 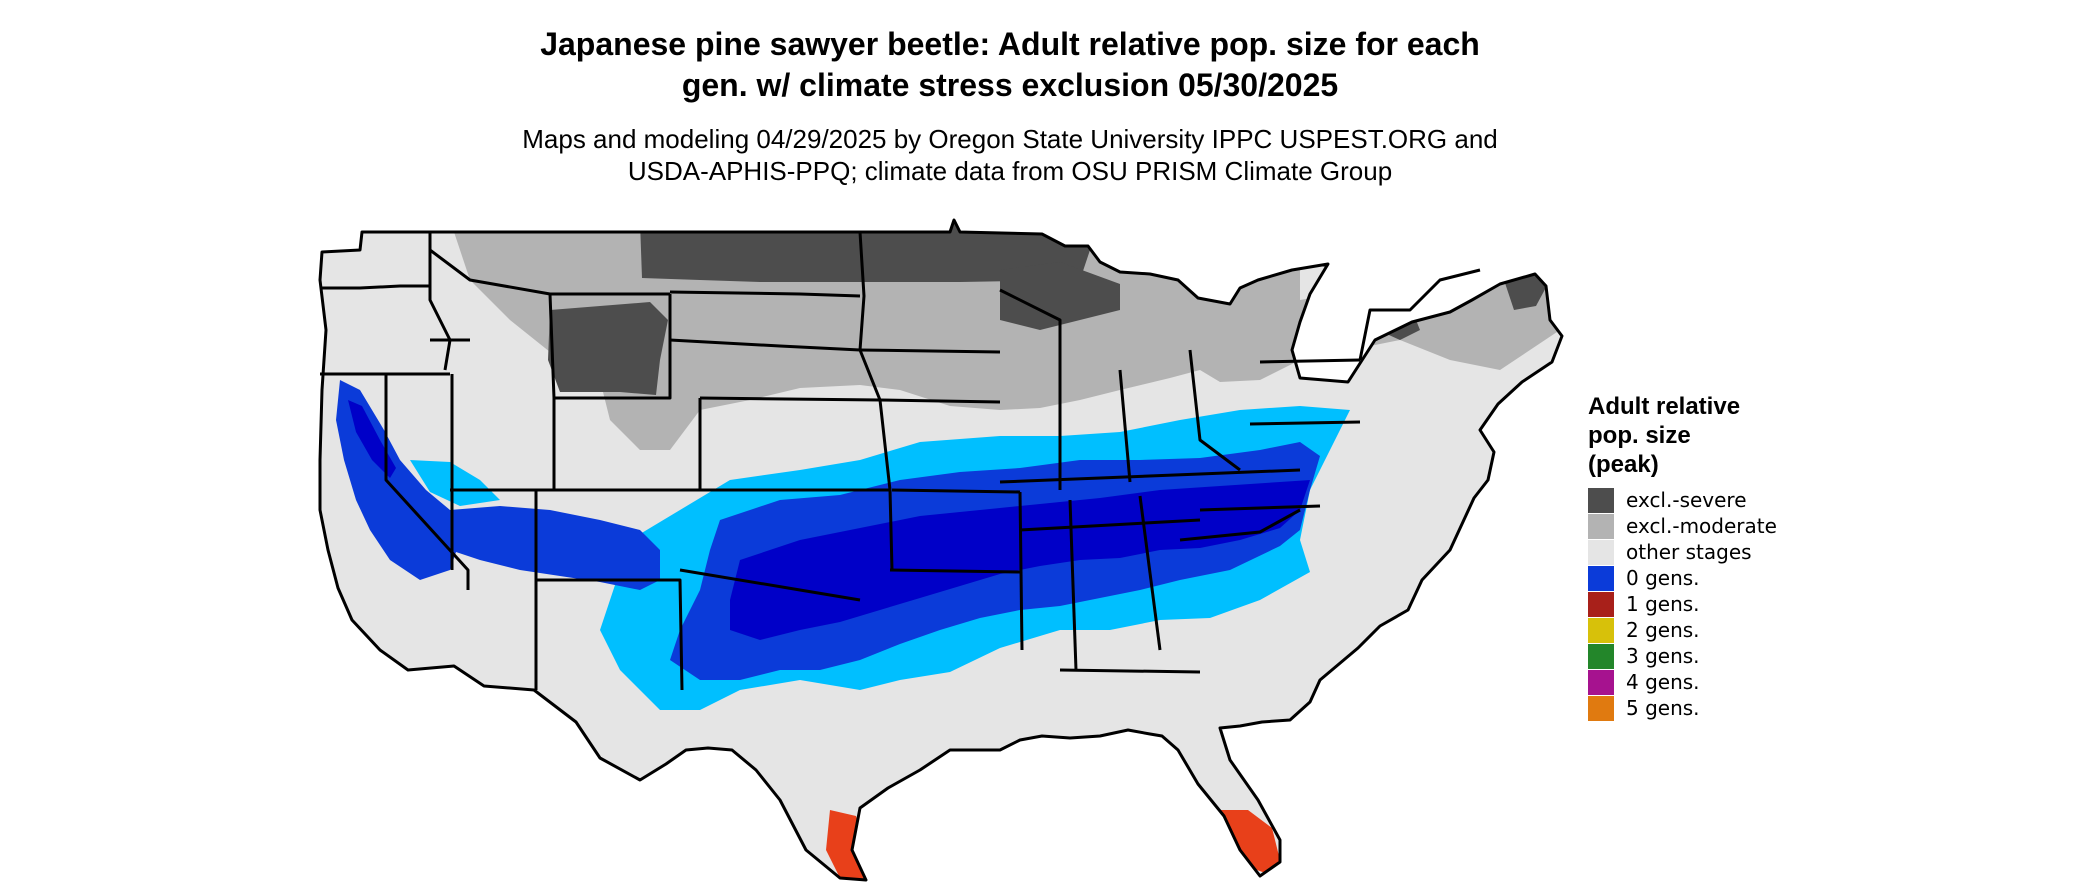 What do you see at coordinates (790, 399) in the screenshot?
I see `border-ne-ks` at bounding box center [790, 399].